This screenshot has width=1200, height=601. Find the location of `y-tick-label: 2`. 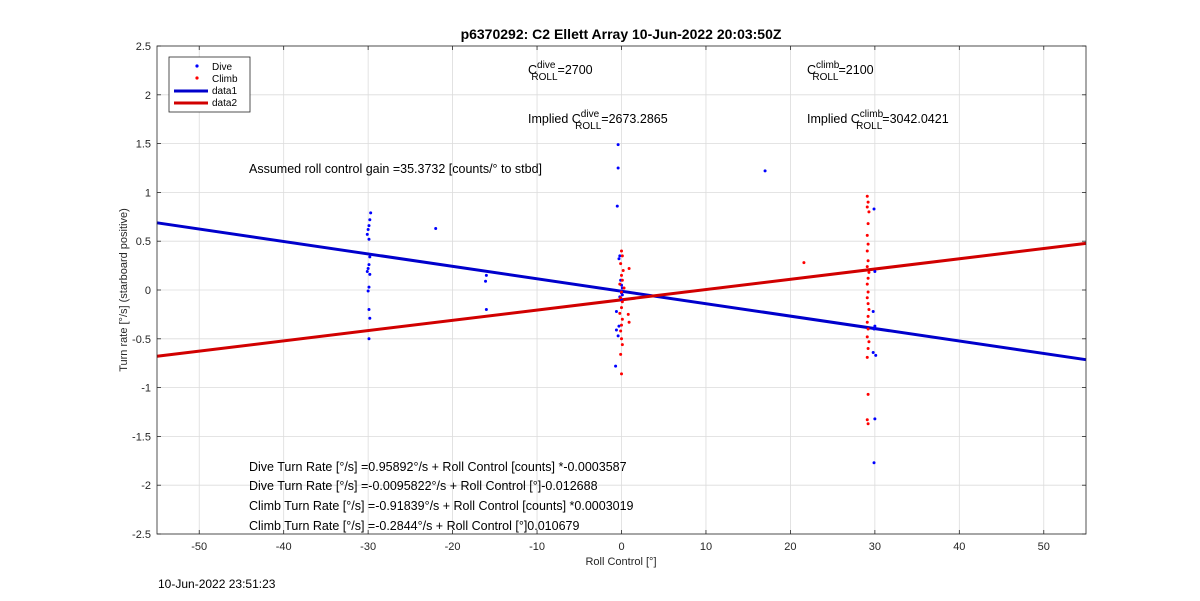

y-tick-label: 2 is located at coordinates (148, 96).